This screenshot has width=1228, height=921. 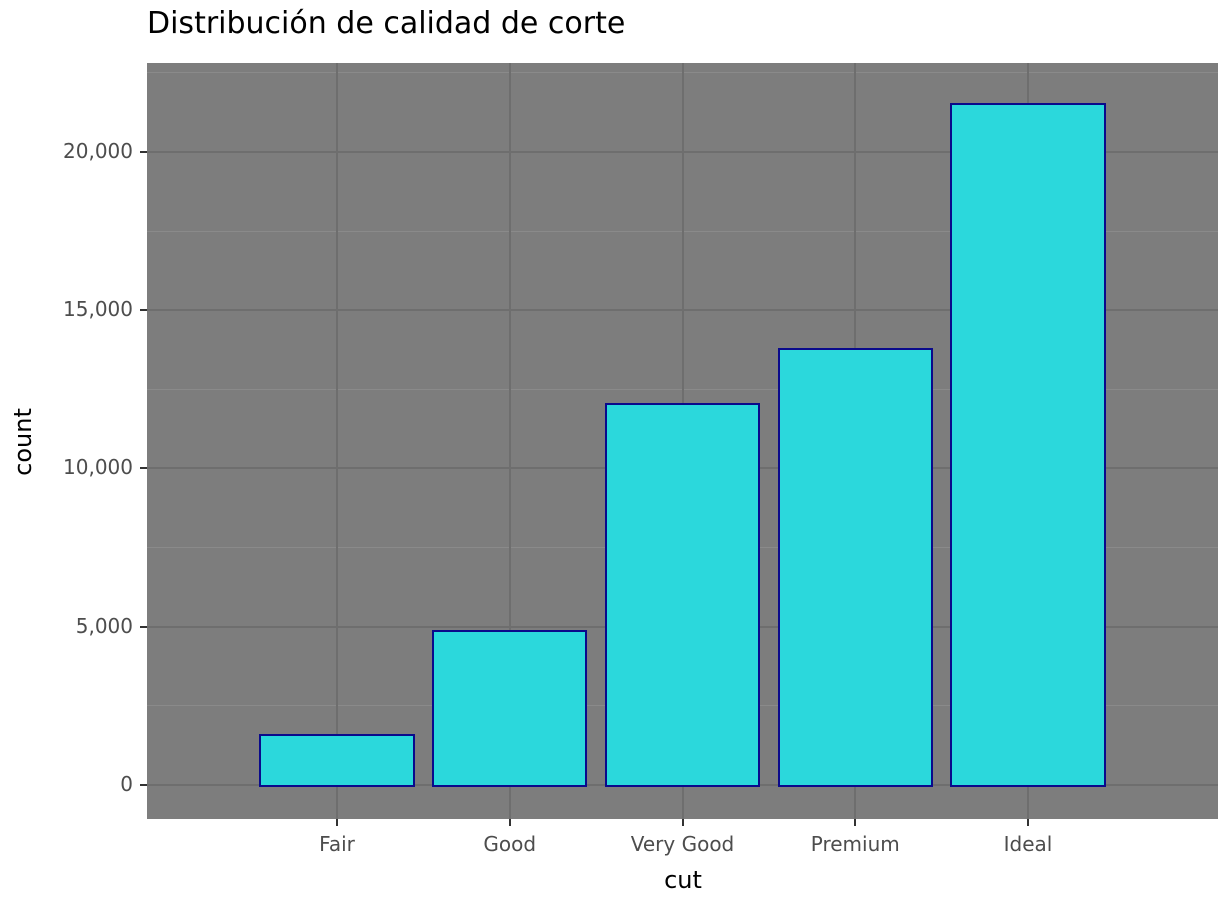 I want to click on y-tick-label: 0, so click(x=126, y=783).